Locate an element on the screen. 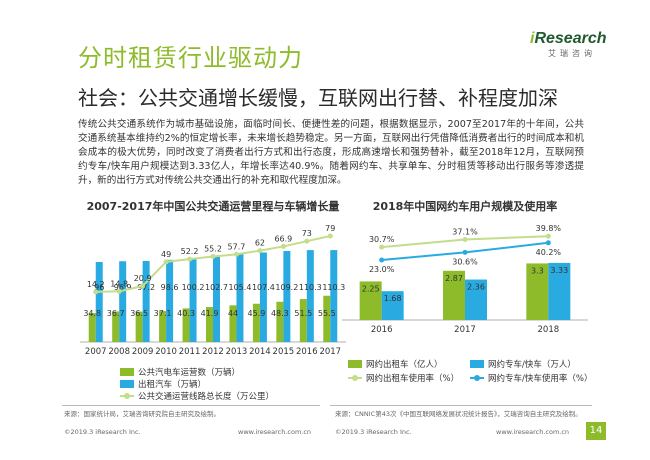  legend-item-online-taxi: 网约出租车（亿人） is located at coordinates (395, 364).